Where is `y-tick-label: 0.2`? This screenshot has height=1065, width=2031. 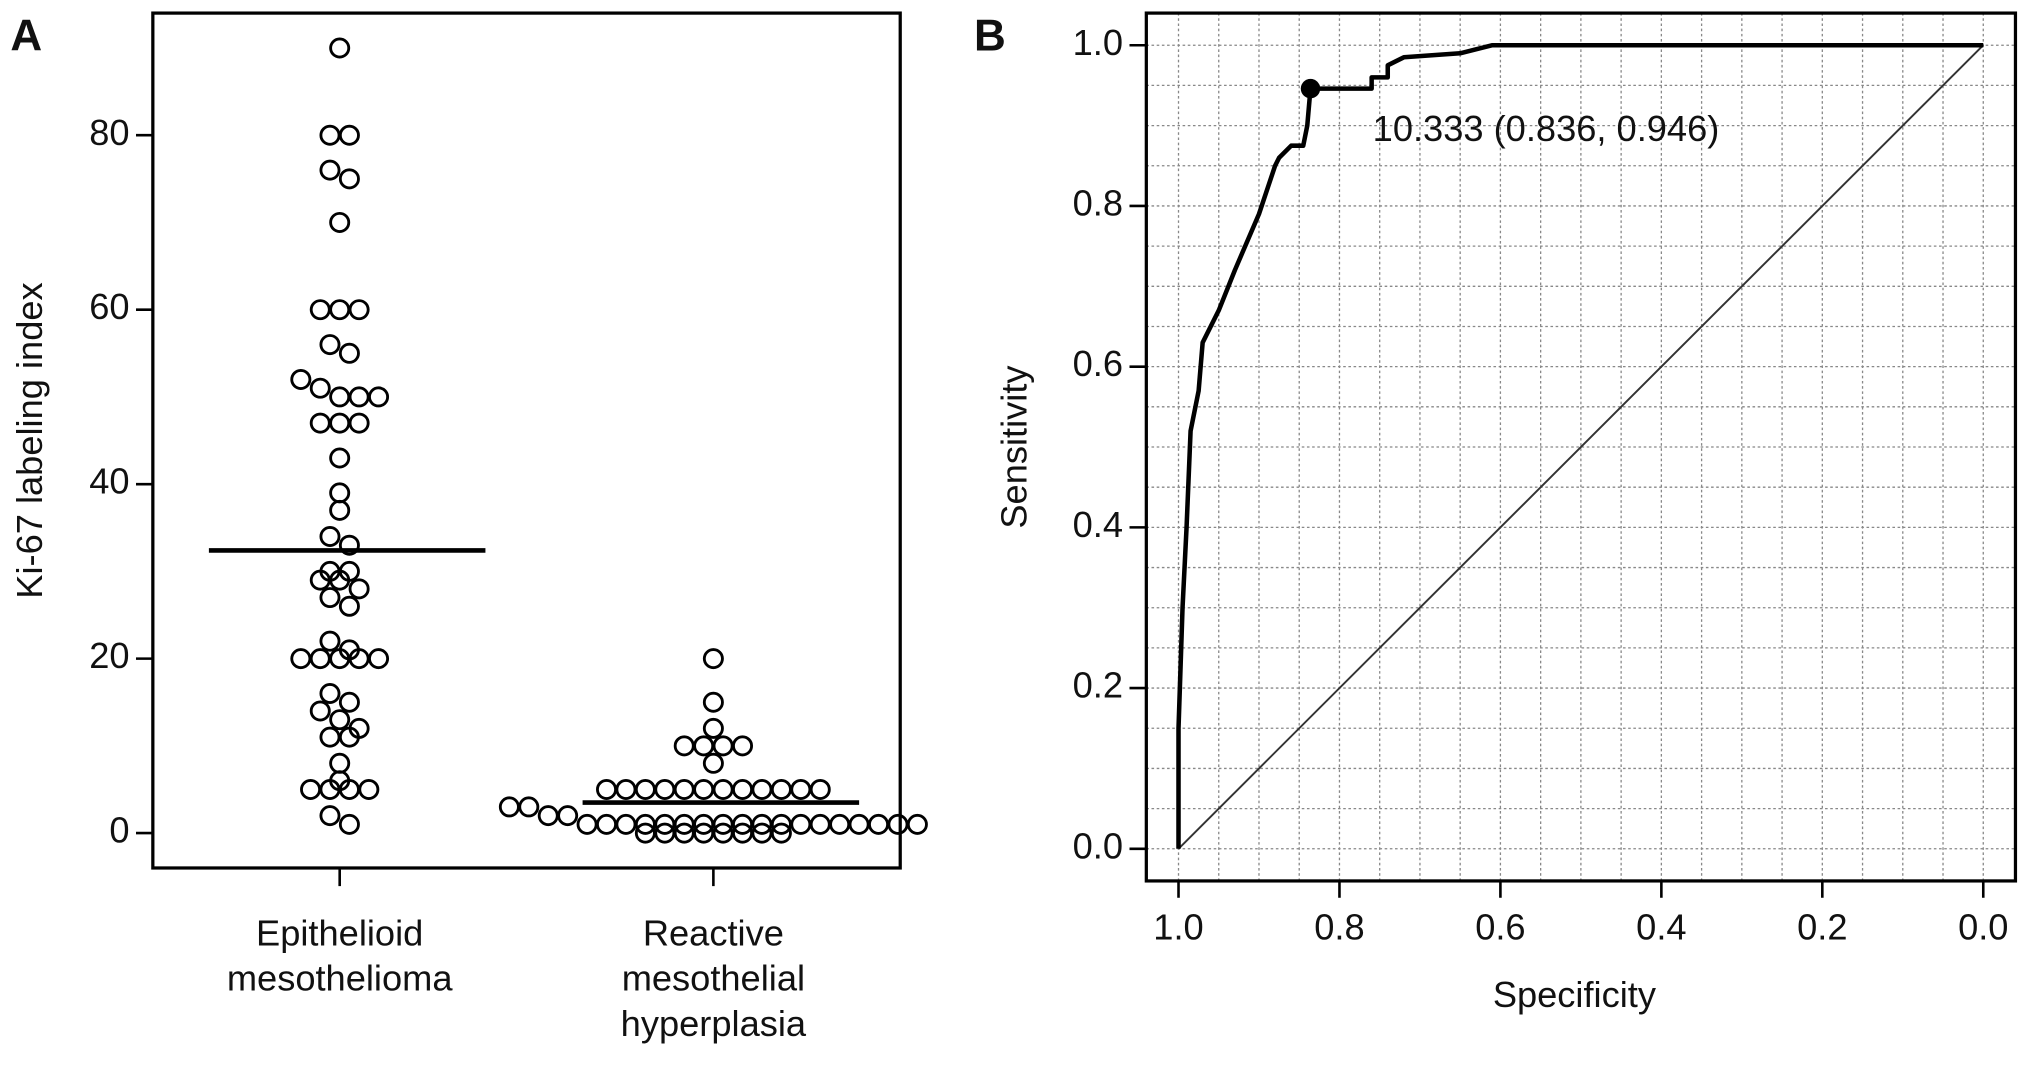 y-tick-label: 0.2 is located at coordinates (1098, 685).